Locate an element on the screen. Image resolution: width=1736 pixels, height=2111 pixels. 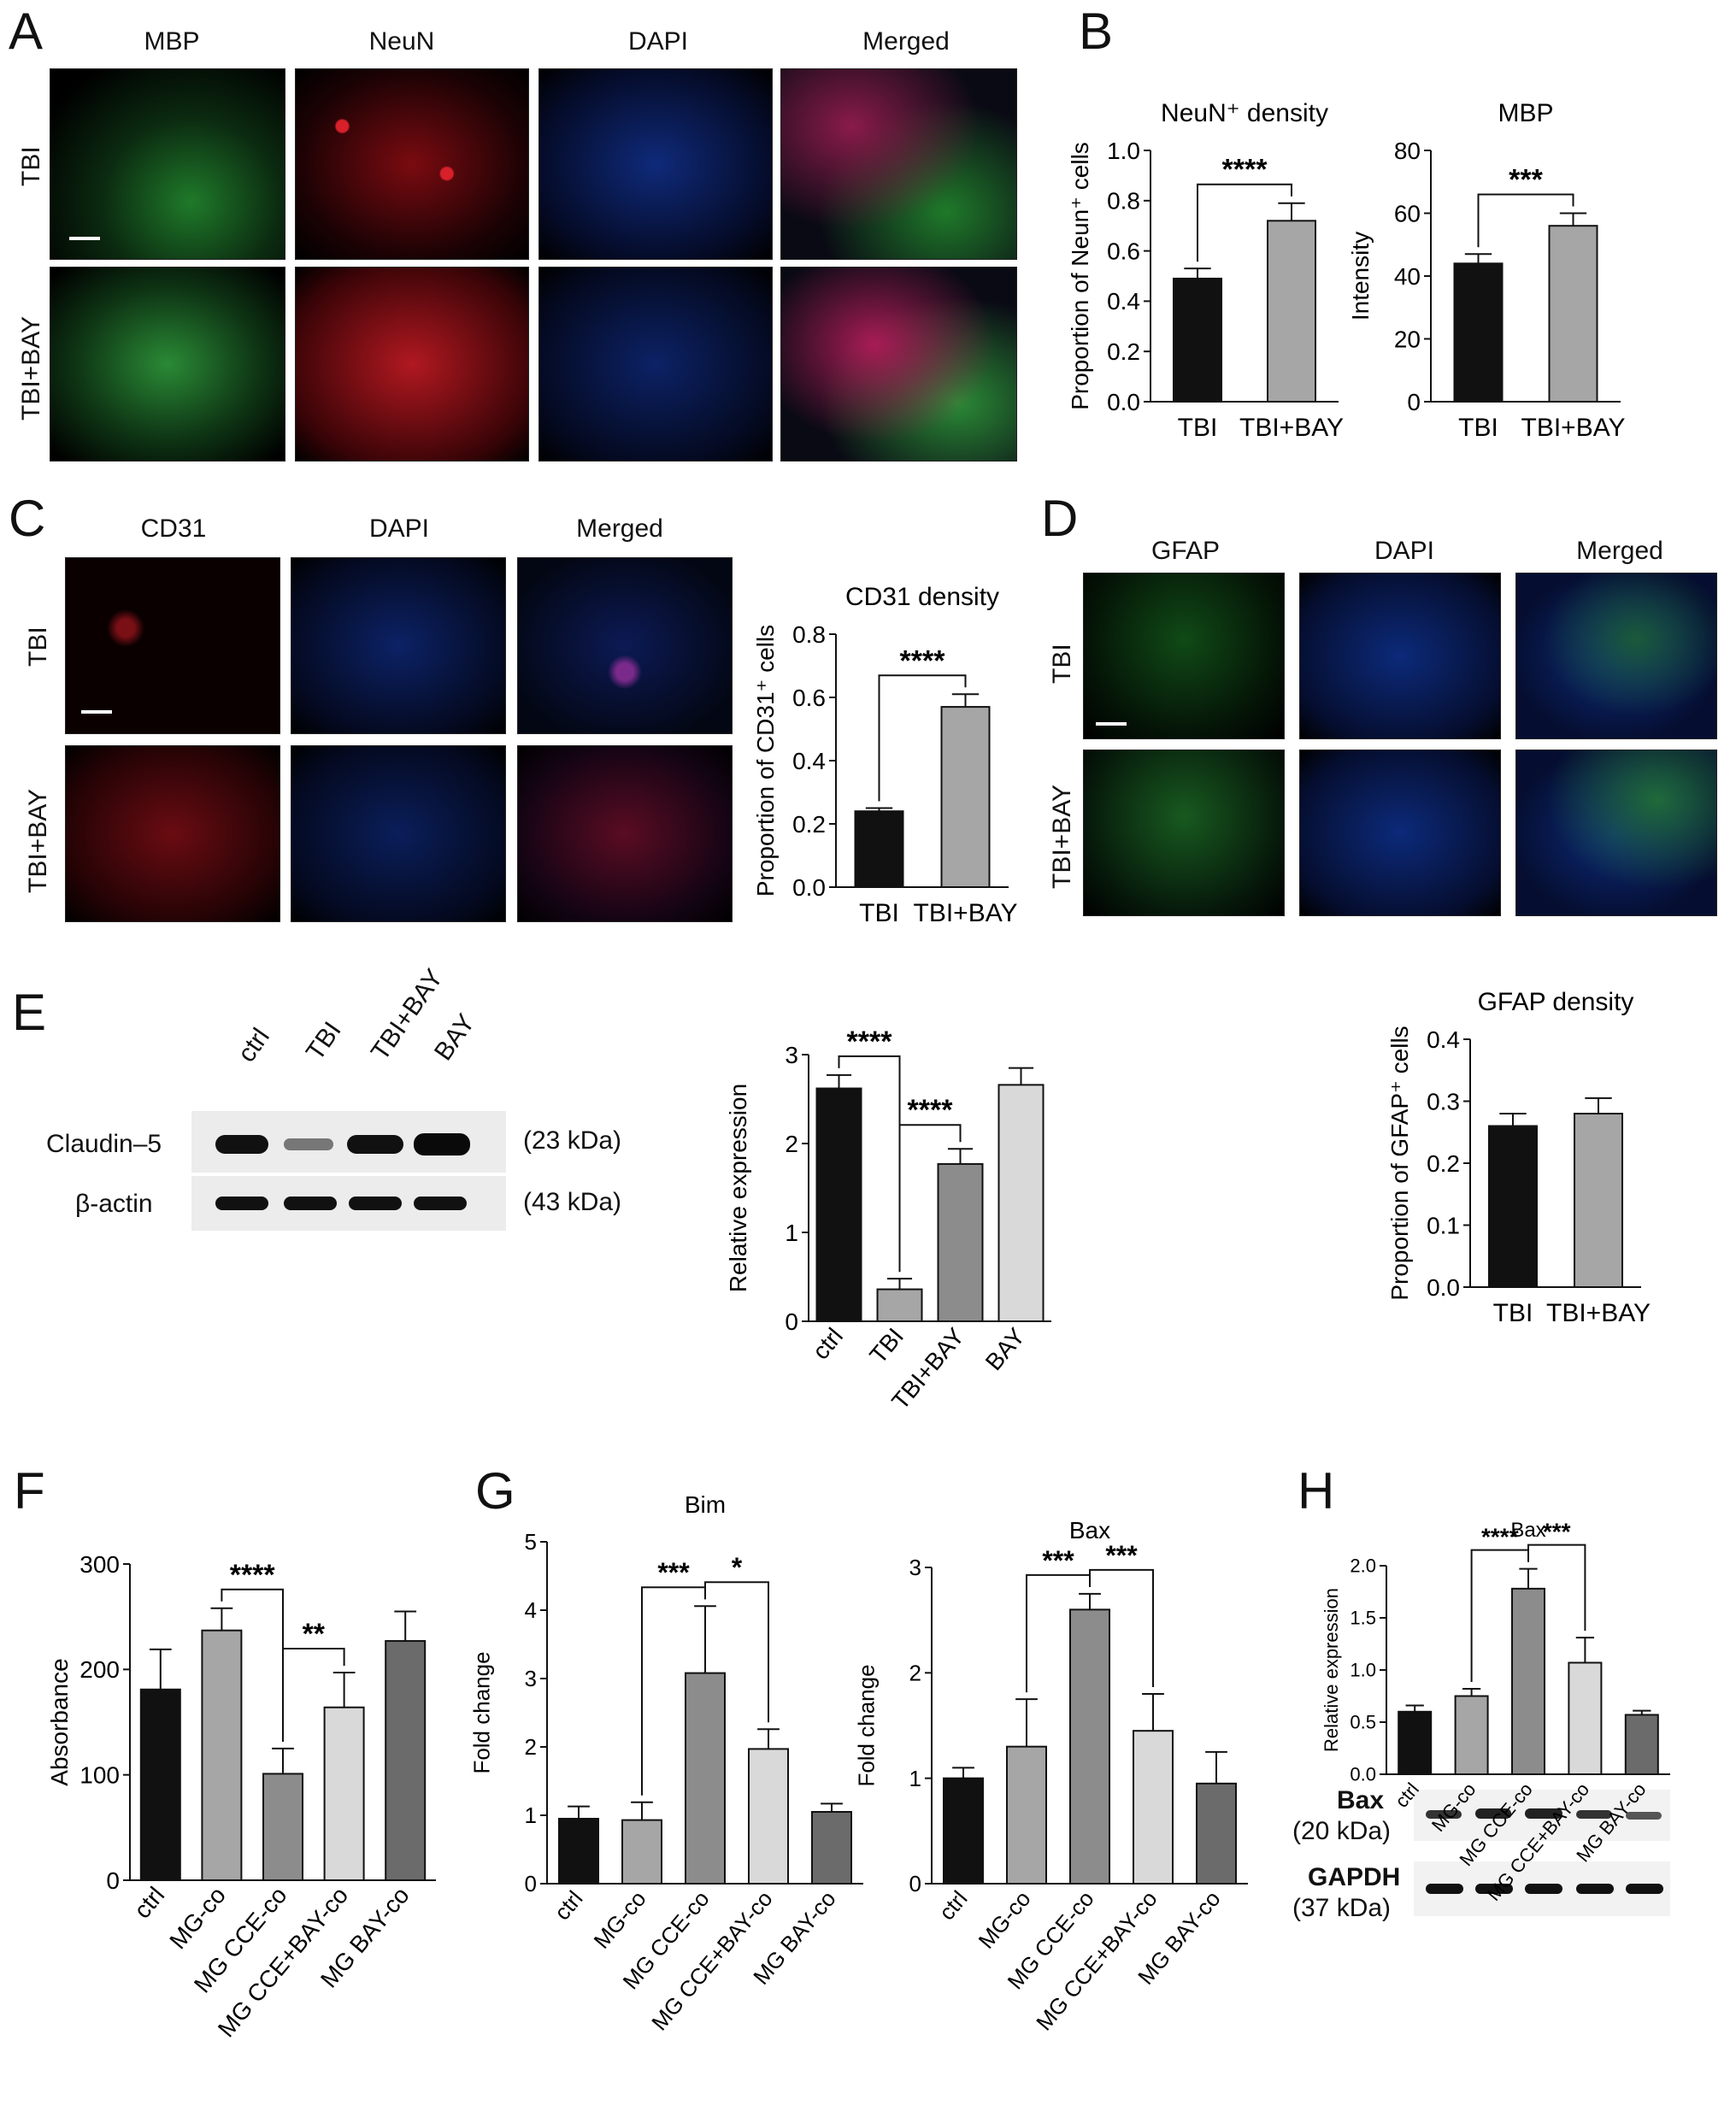
panel-label-f: F is located at coordinates (29, 1491).